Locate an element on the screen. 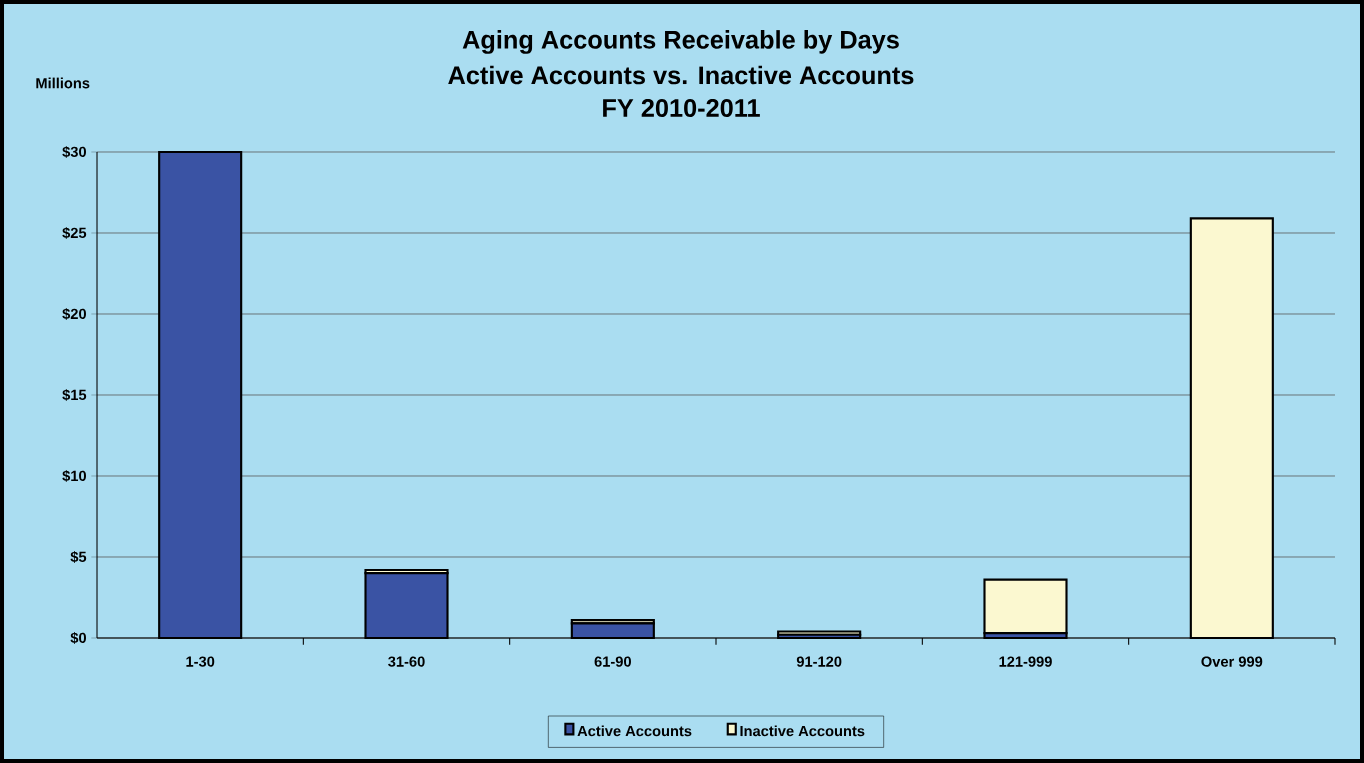  x-tick-label: 61-90 is located at coordinates (612, 661).